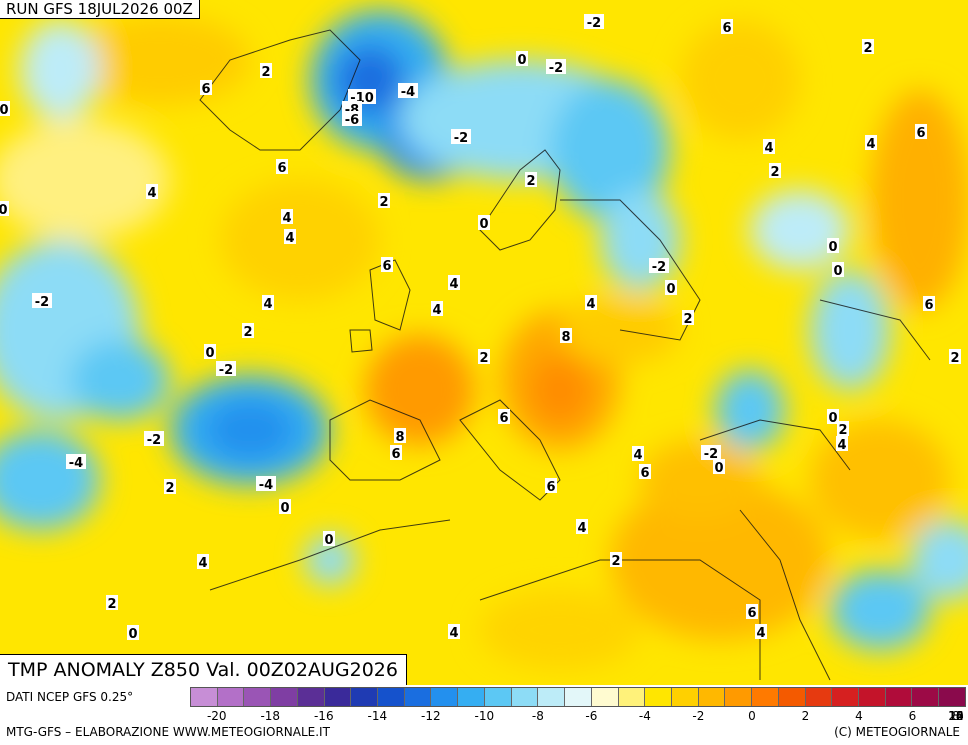 This screenshot has width=968, height=745. What do you see at coordinates (578, 697) in the screenshot?
I see `color-scale` at bounding box center [578, 697].